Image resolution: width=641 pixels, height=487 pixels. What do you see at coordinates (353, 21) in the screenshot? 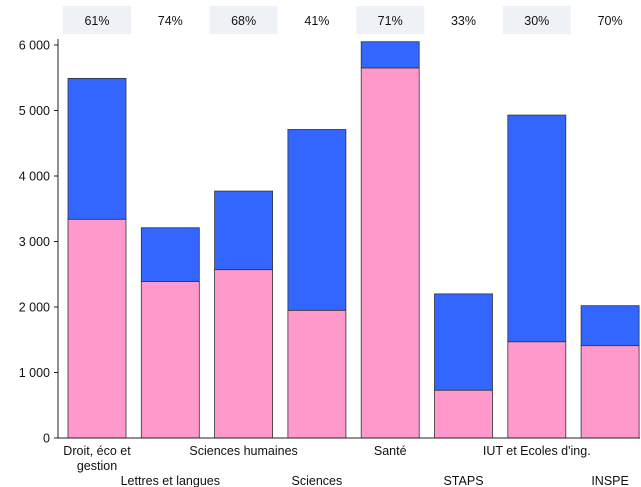
I see `percent-labels: 61% 74% 68% 41% 71% 33% 30% 70%` at bounding box center [353, 21].